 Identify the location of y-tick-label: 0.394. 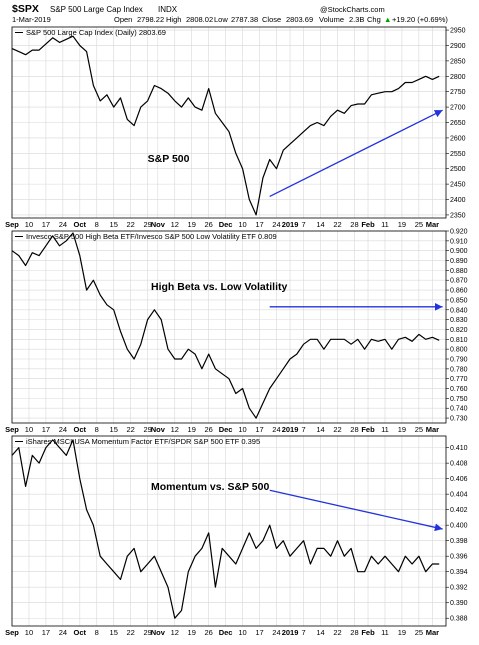
(459, 572).